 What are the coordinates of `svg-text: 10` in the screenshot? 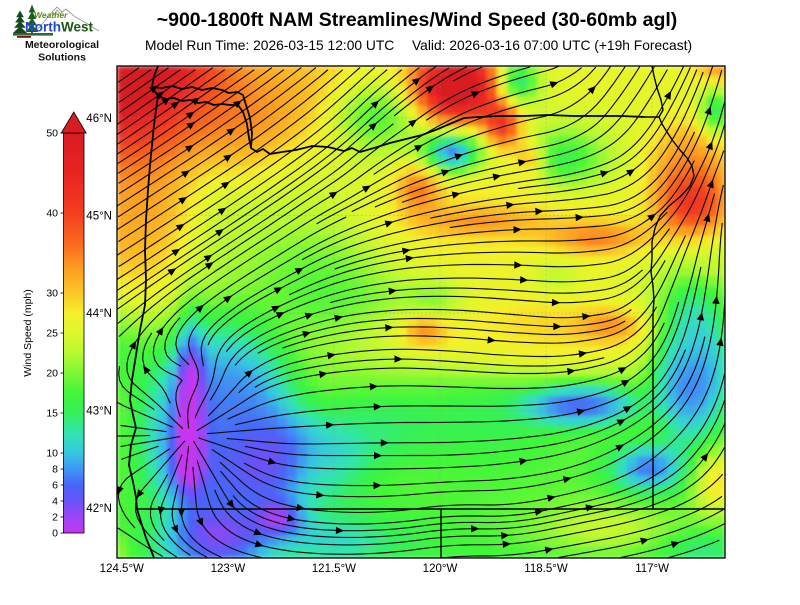 It's located at (52, 454).